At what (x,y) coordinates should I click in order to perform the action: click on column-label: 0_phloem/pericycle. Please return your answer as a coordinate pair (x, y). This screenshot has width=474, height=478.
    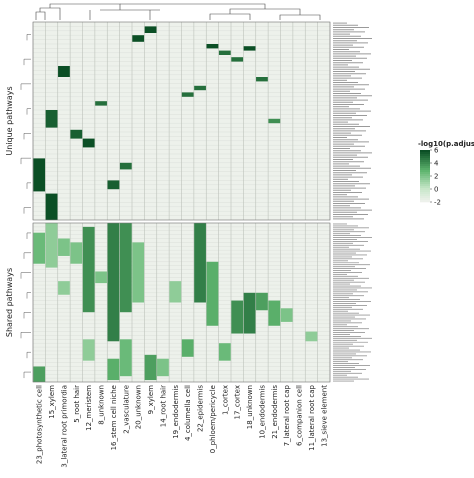
    Looking at the image, I should click on (213, 419).